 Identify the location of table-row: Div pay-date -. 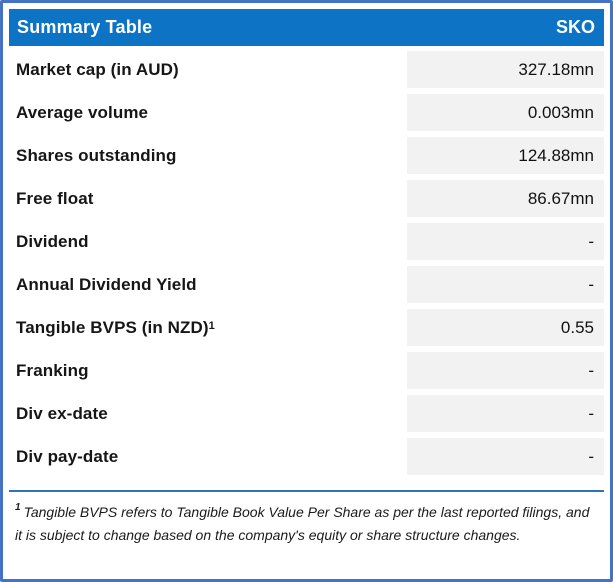
(306, 456).